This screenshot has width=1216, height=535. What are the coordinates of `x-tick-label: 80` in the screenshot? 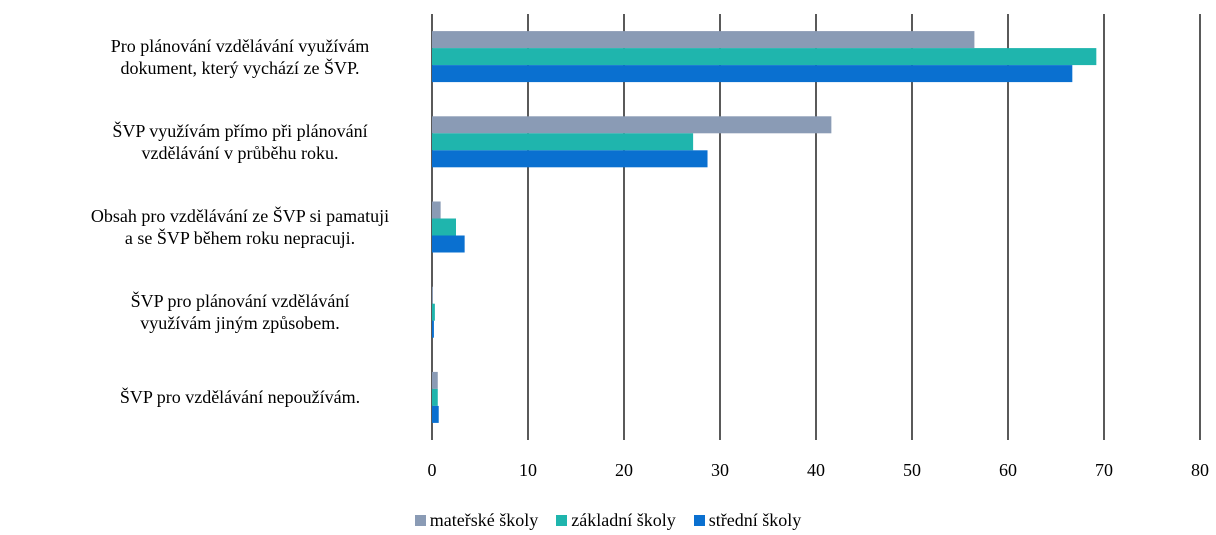 It's located at (1200, 470).